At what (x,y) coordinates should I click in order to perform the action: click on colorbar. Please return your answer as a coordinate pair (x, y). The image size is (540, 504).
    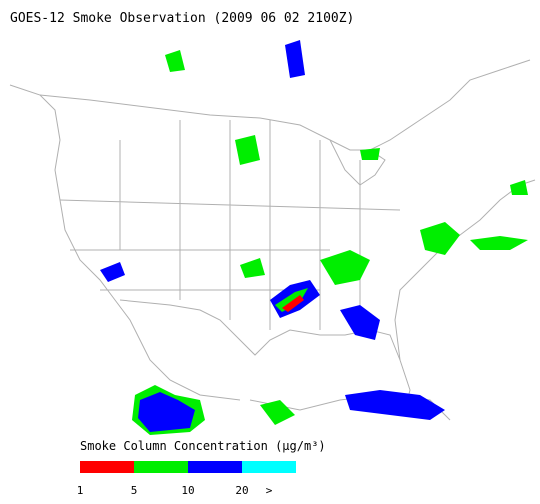
    Looking at the image, I should click on (188, 467).